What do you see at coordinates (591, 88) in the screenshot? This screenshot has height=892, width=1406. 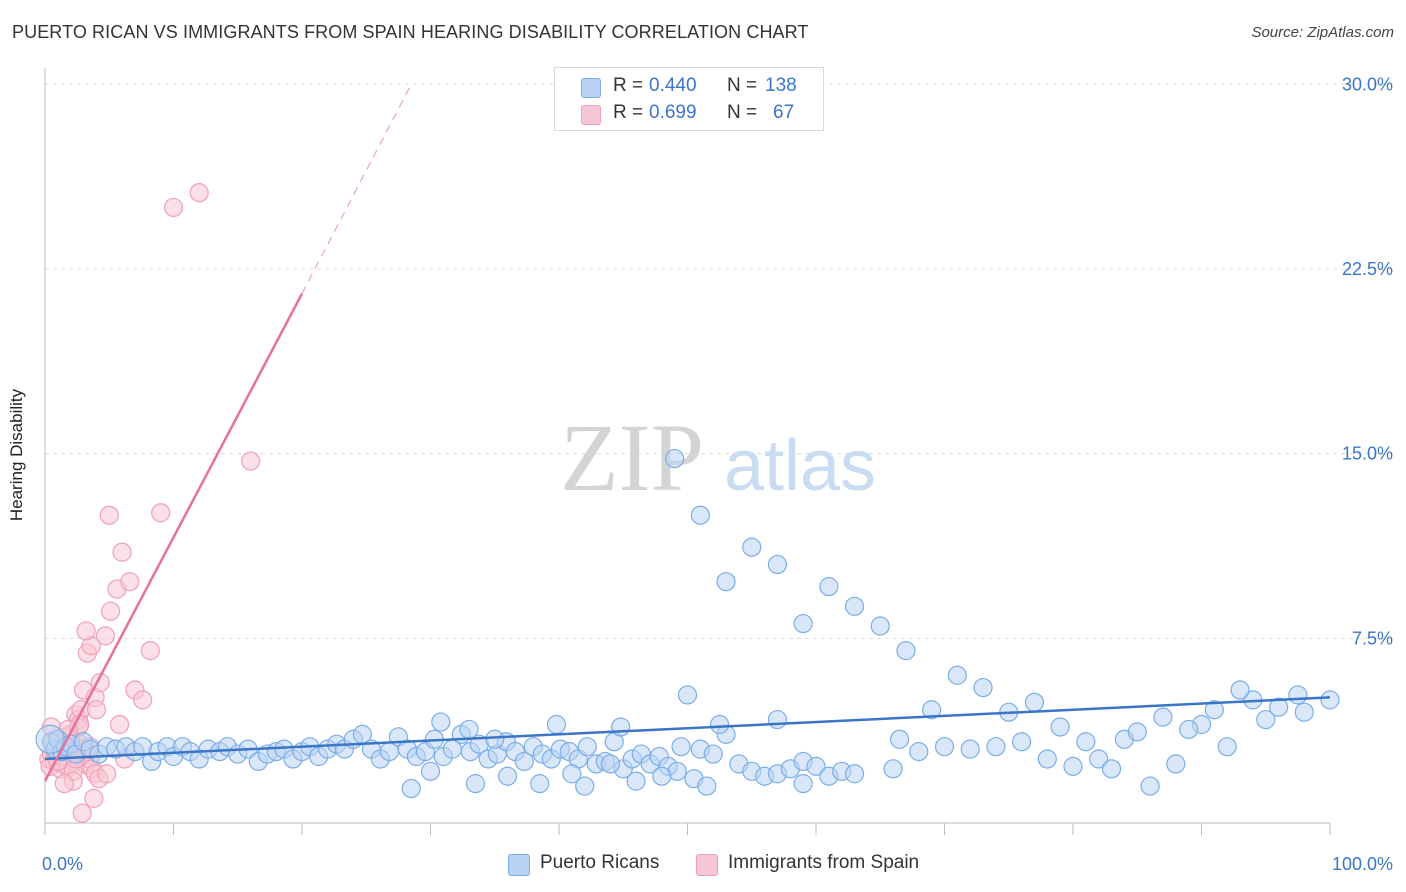 I see `legend-swatch-blue` at bounding box center [591, 88].